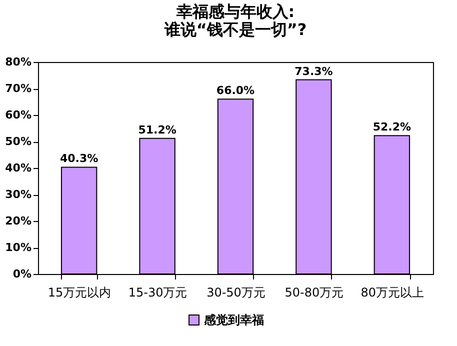 The width and height of the screenshot is (457, 346). Describe the element at coordinates (18, 194) in the screenshot. I see `y-tick-label: 30%` at that location.